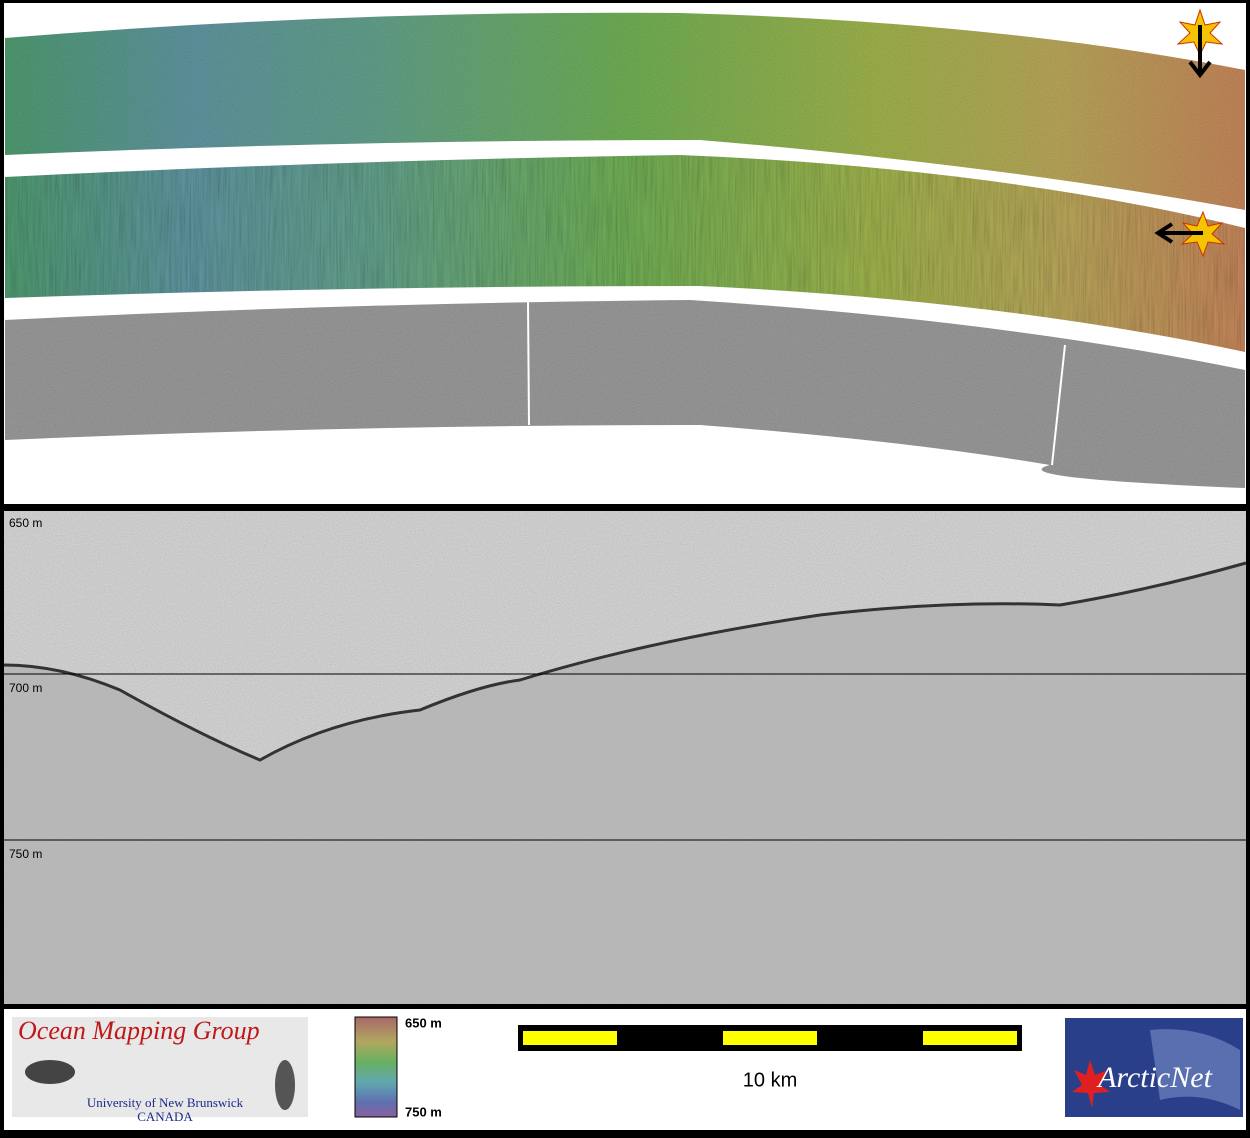  What do you see at coordinates (423, 1111) in the screenshot?
I see `colorbar-label: 750 m` at bounding box center [423, 1111].